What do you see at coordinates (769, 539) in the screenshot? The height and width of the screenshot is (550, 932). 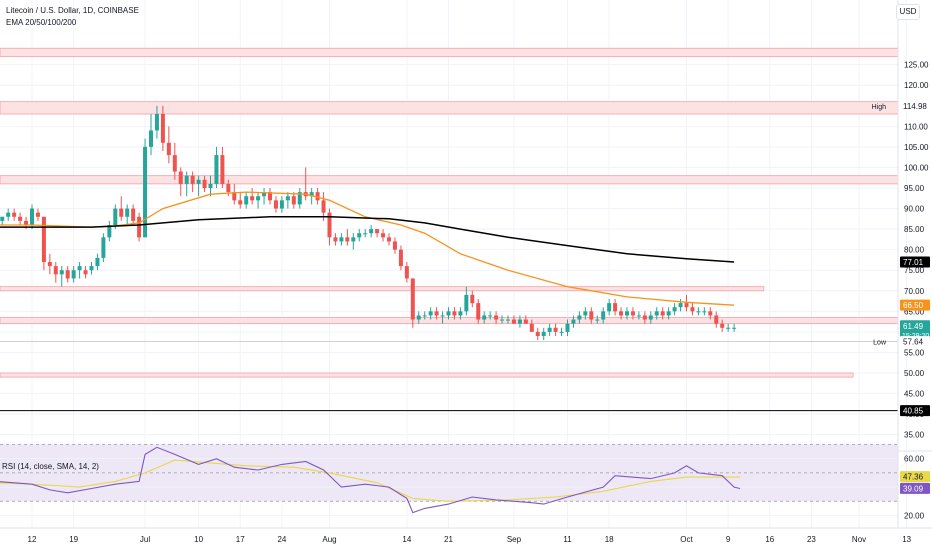 I see `time-axis-tick-label: 16` at bounding box center [769, 539].